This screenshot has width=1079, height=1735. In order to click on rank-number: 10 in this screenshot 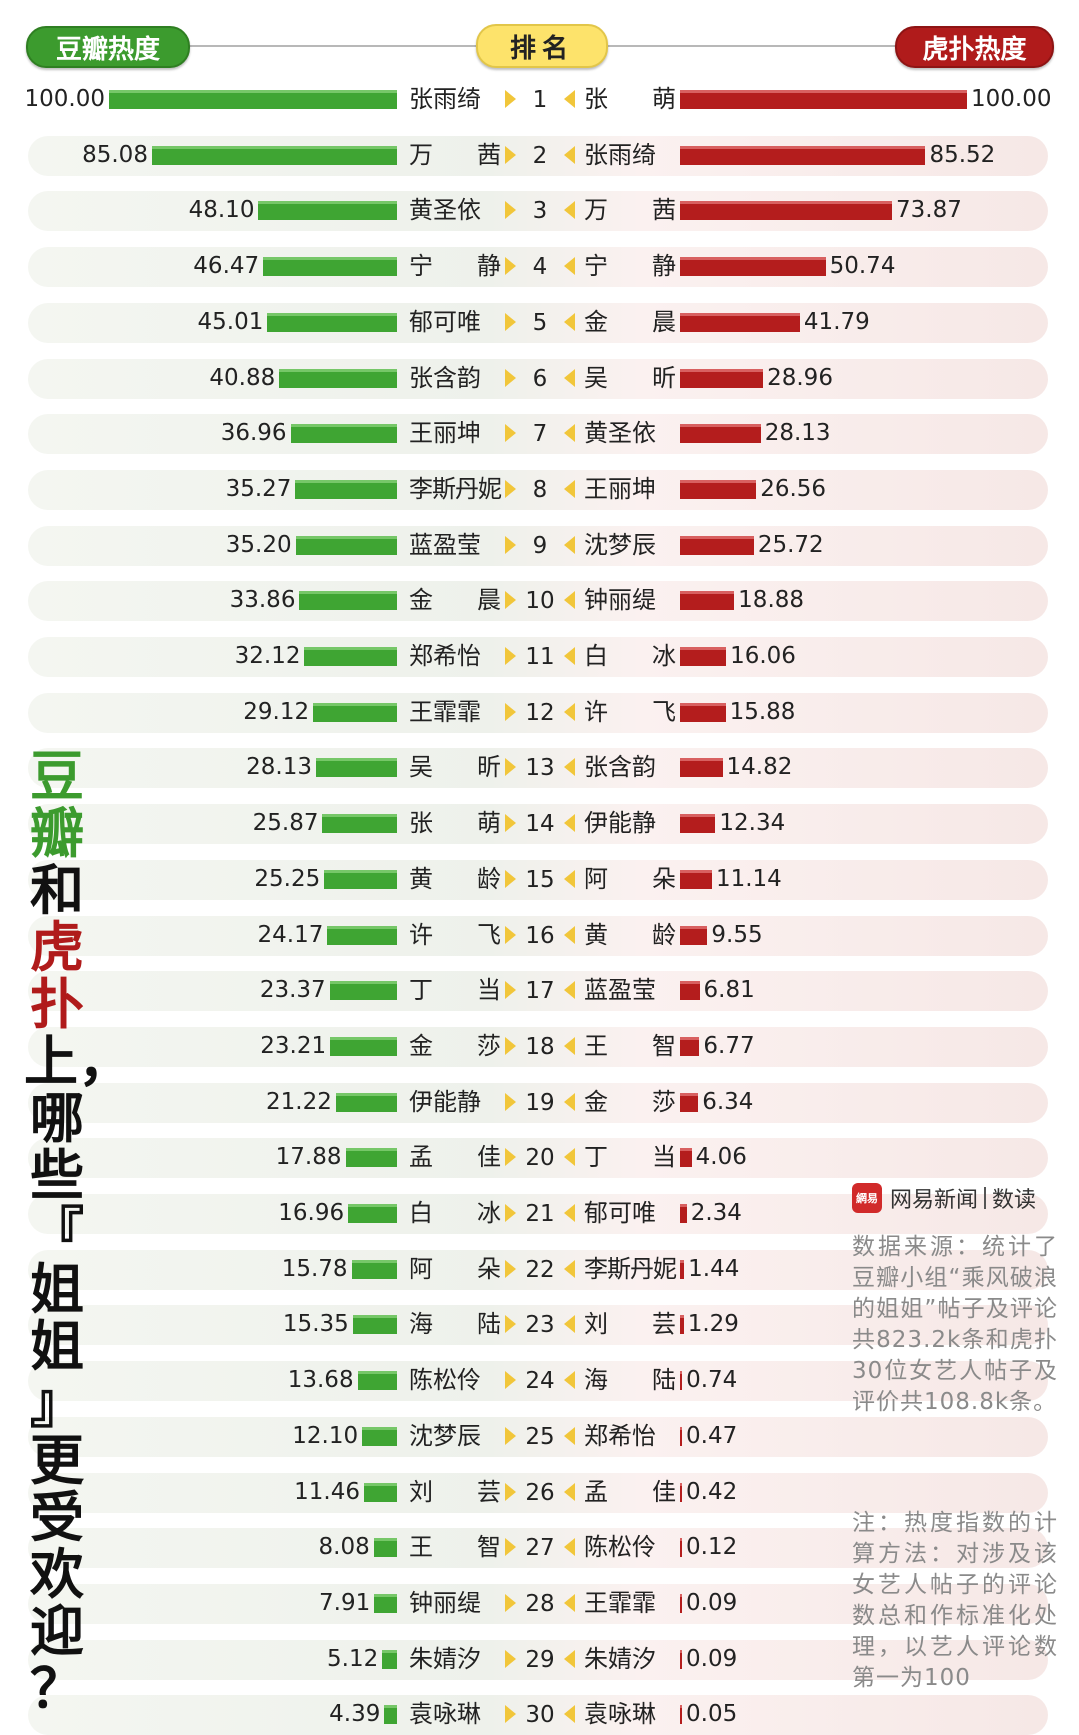, I will do `click(540, 601)`.